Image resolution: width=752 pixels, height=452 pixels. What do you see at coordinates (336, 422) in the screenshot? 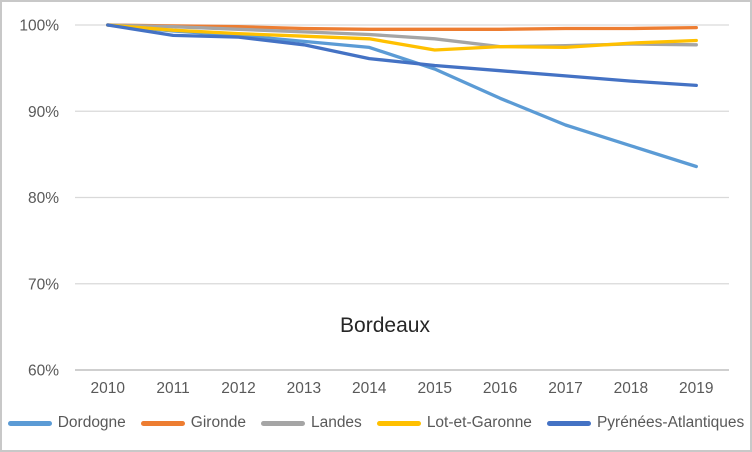
I see `legend-label: Landes` at bounding box center [336, 422].